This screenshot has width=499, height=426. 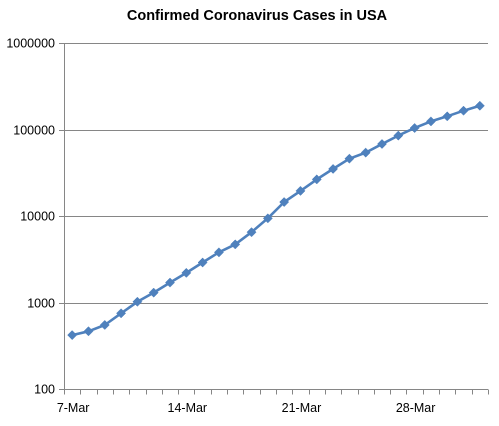 I want to click on x-tick-label: 28-Mar, so click(x=416, y=408).